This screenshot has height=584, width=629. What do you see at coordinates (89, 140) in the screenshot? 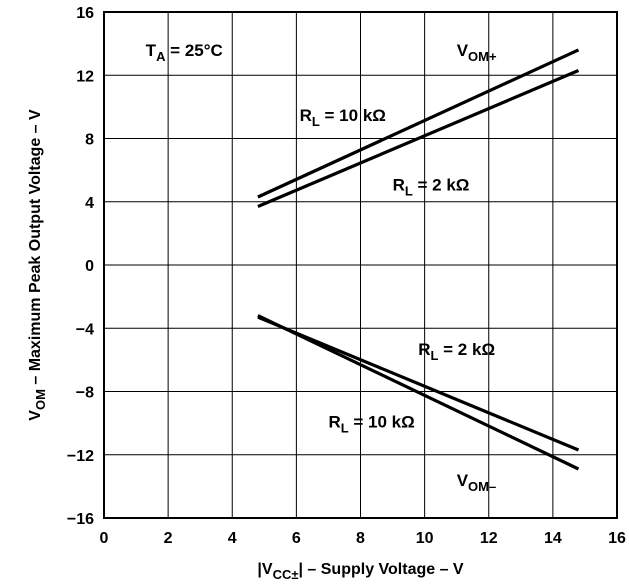
I see `y-tick-label: 8` at bounding box center [89, 140].